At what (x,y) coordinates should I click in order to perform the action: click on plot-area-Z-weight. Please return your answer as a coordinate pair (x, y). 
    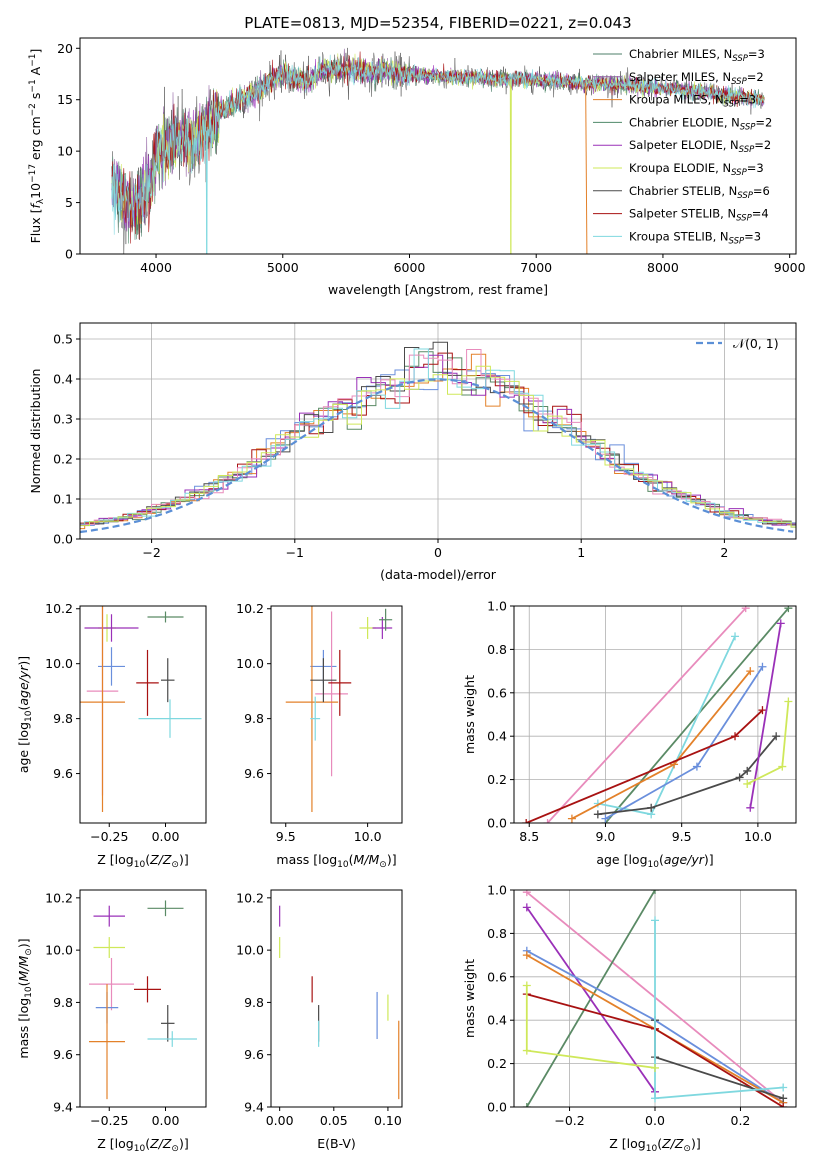
    Looking at the image, I should click on (655, 998).